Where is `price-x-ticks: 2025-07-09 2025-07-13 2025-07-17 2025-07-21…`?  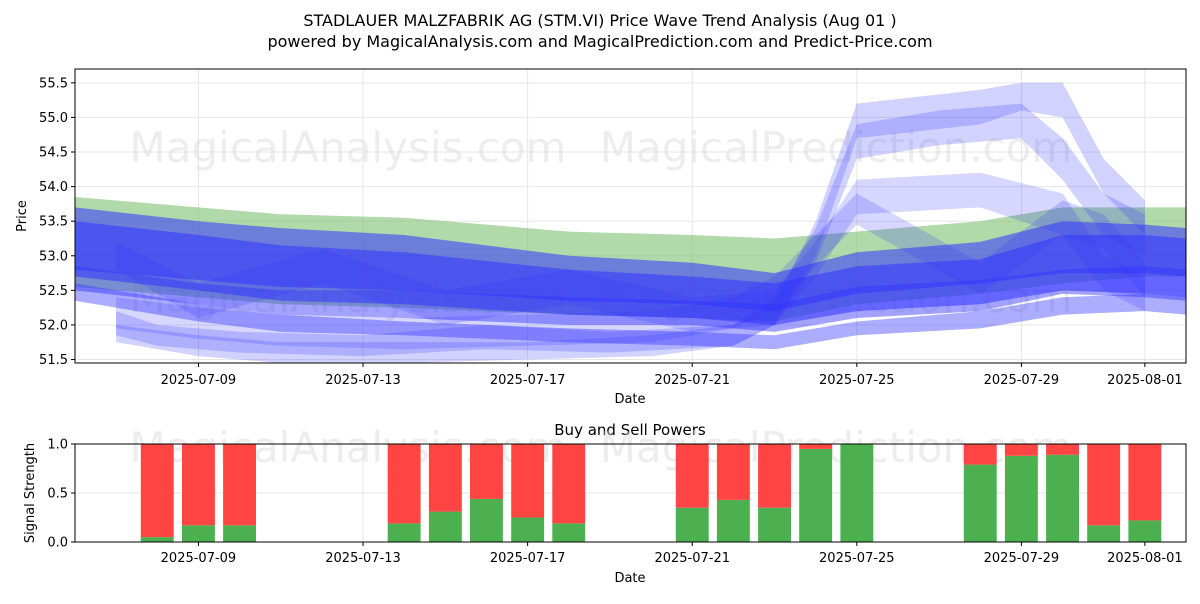 price-x-ticks: 2025-07-09 2025-07-13 2025-07-17 2025-07-21… is located at coordinates (672, 375).